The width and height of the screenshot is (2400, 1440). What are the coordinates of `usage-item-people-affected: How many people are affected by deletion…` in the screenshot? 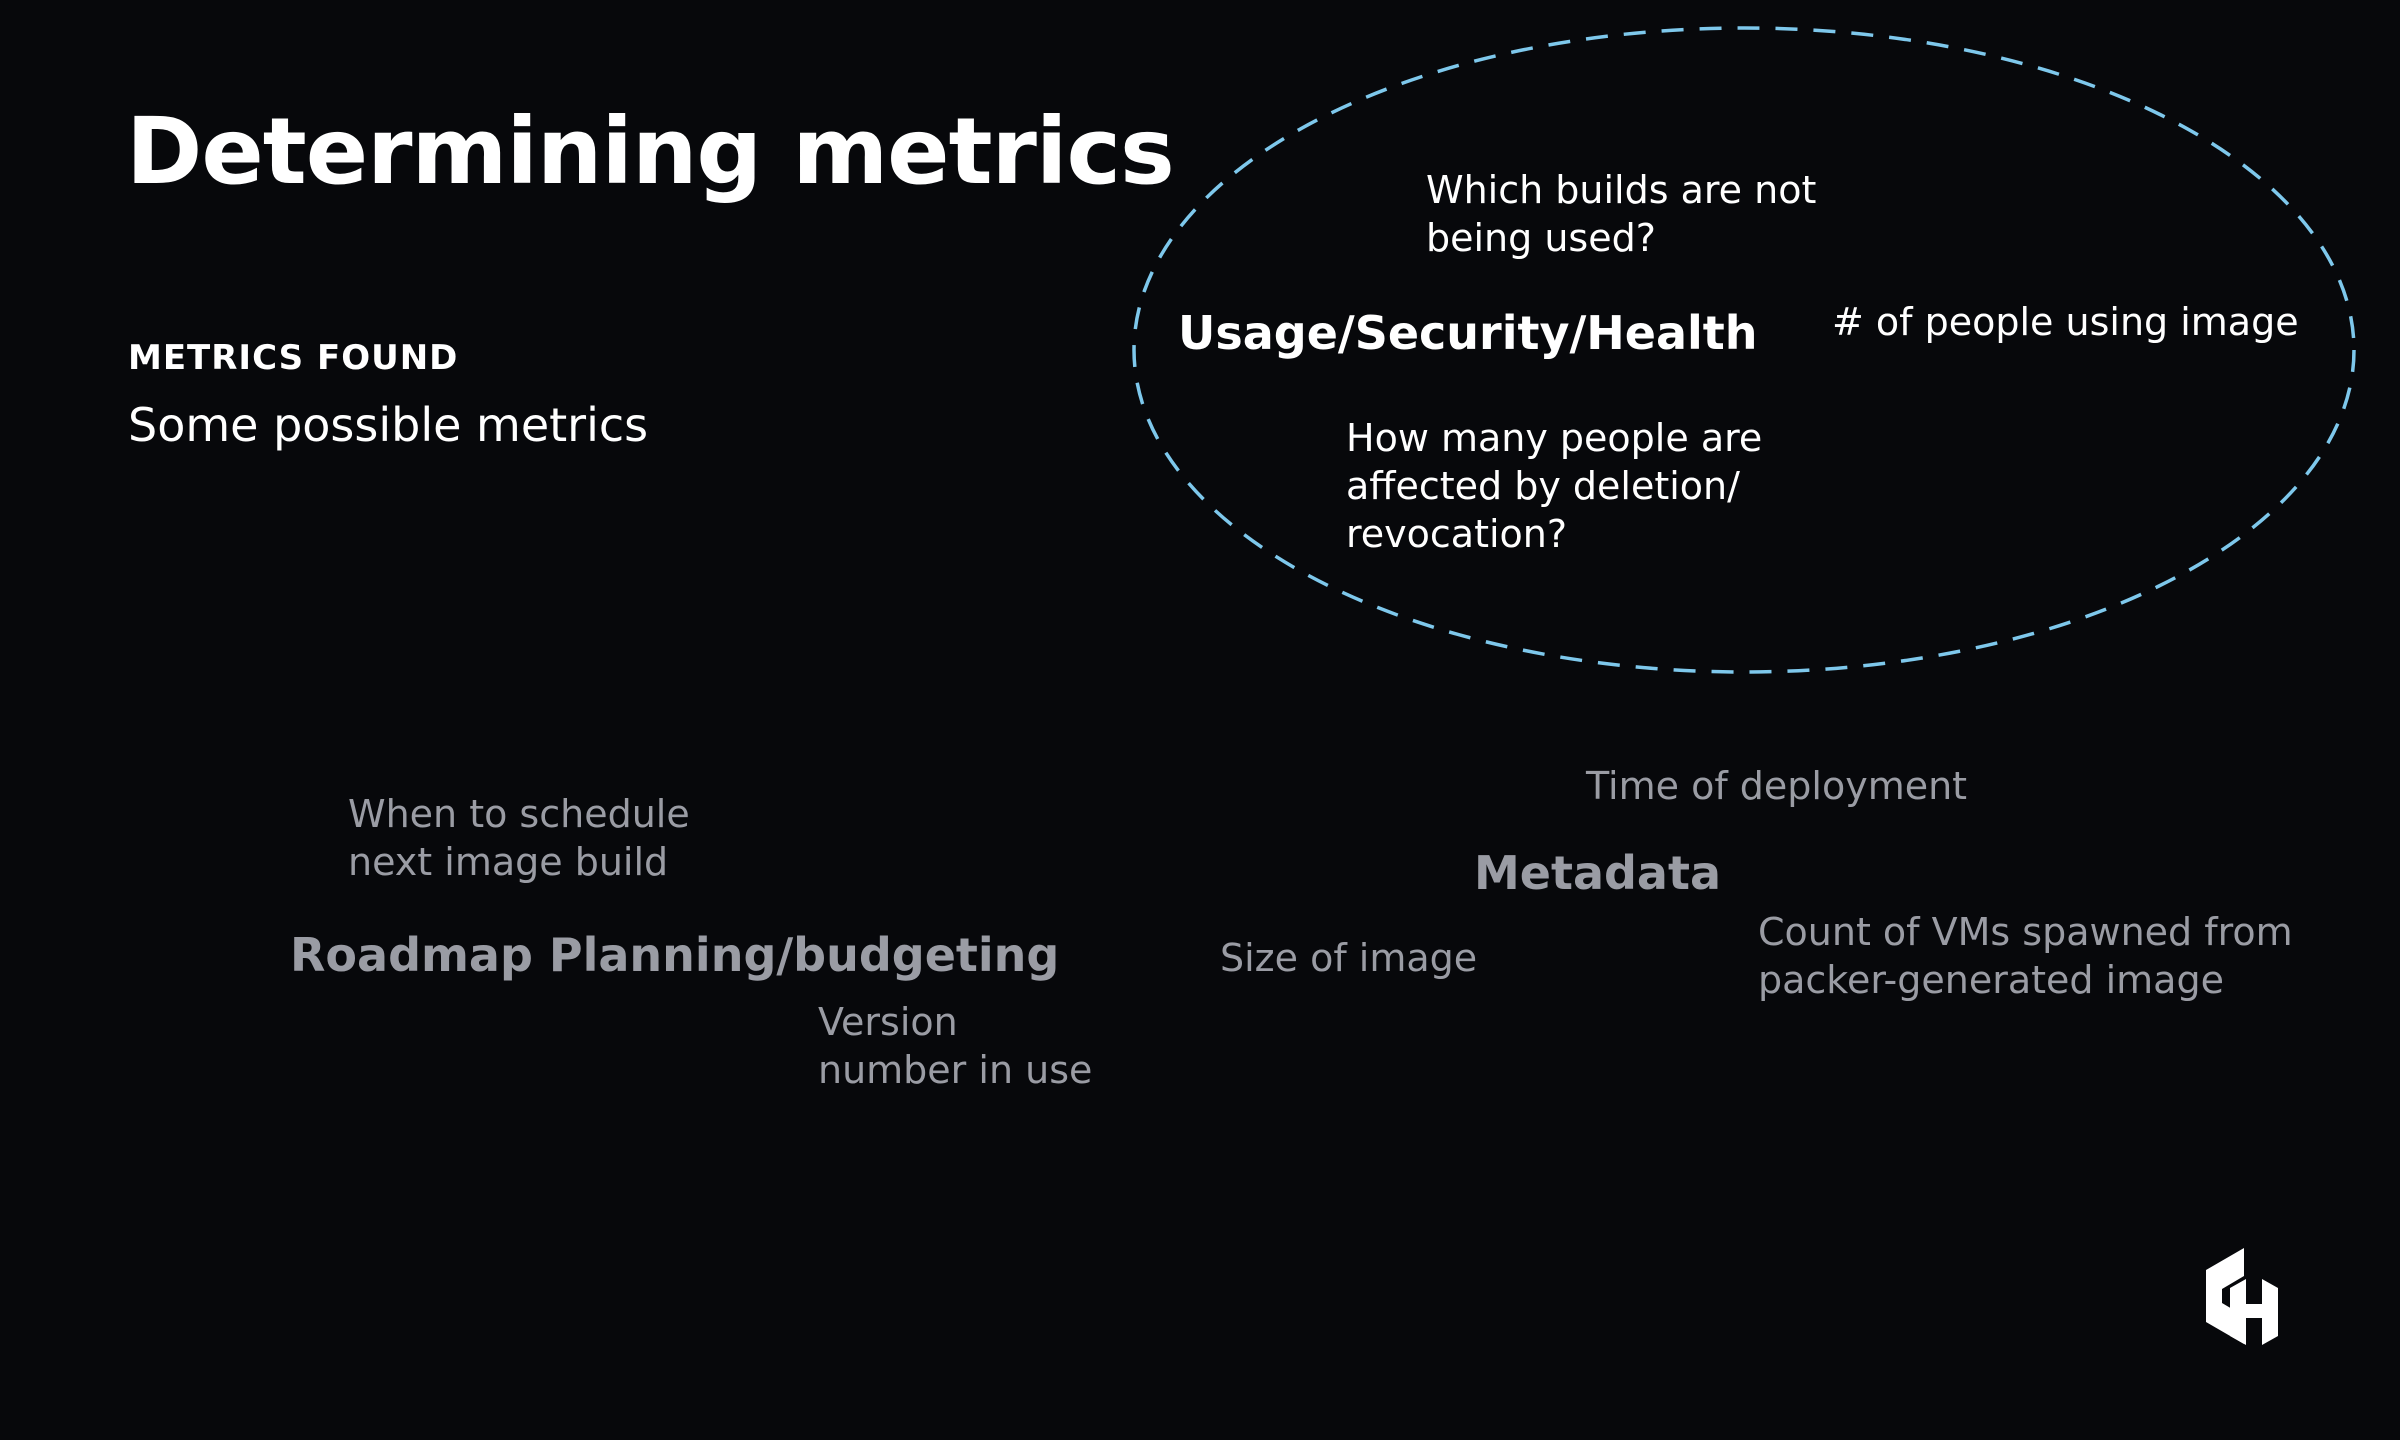 It's located at (1554, 486).